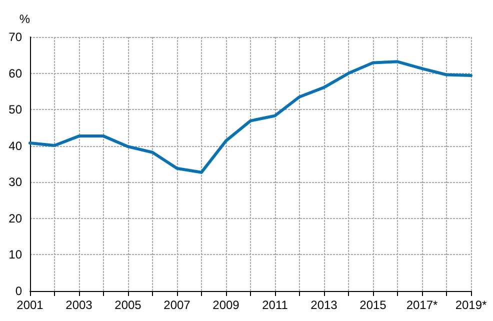 The height and width of the screenshot is (321, 493). Describe the element at coordinates (15, 182) in the screenshot. I see `y-tick-label: 30` at that location.